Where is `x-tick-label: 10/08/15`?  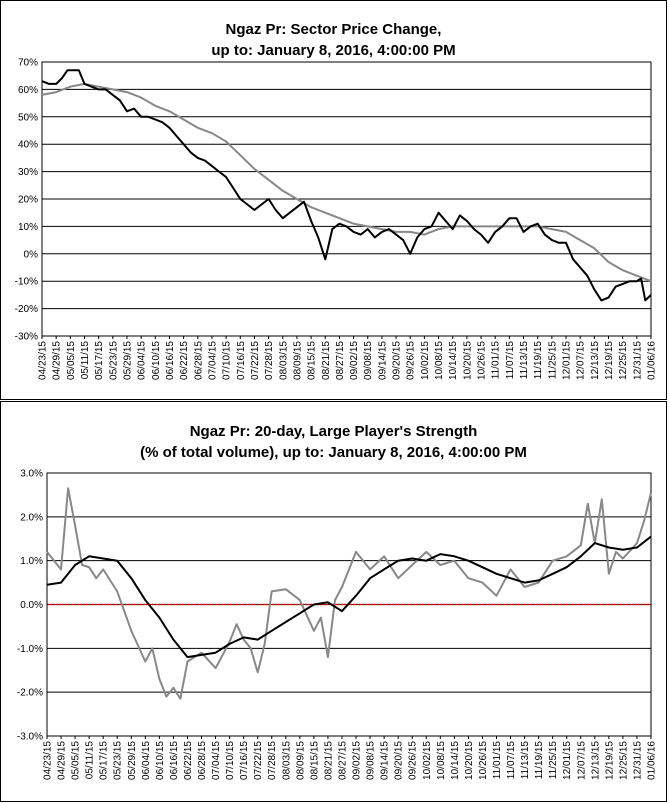
x-tick-label: 10/08/15 is located at coordinates (439, 360).